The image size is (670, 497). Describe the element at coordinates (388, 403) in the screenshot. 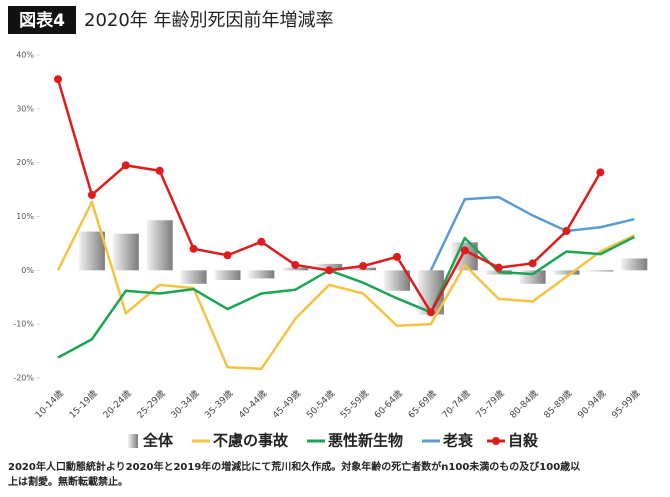

I see `x-tick-label: 60-64歳` at that location.